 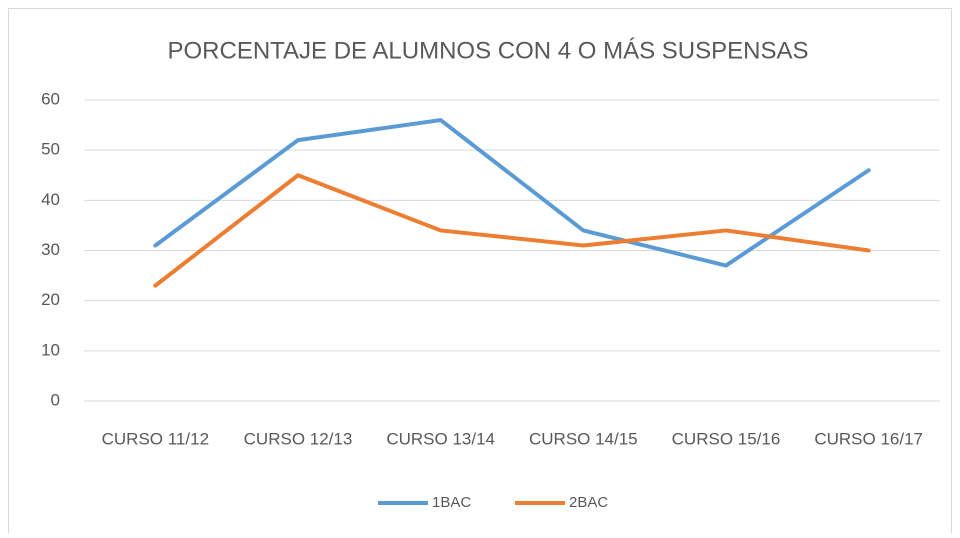 I want to click on y-tick-label: 40, so click(x=50, y=199).